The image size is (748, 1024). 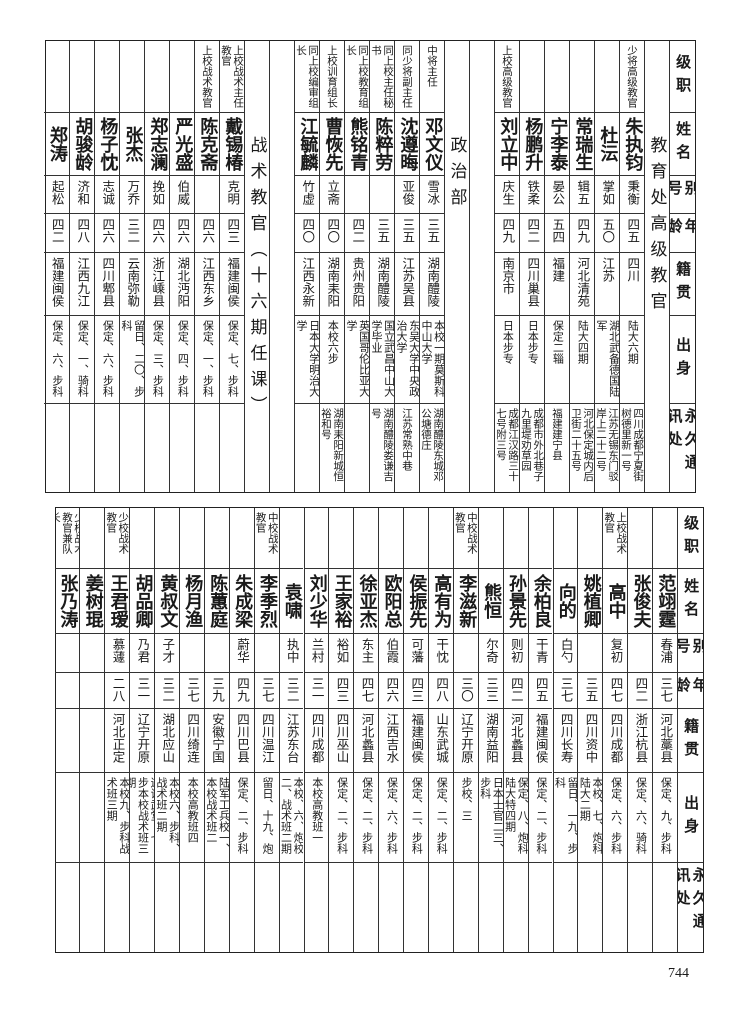 I want to click on person-column: 袁啸 执中 三二 江苏东台 本校、六、炮校二、战术班二期, so click(x=291, y=730).